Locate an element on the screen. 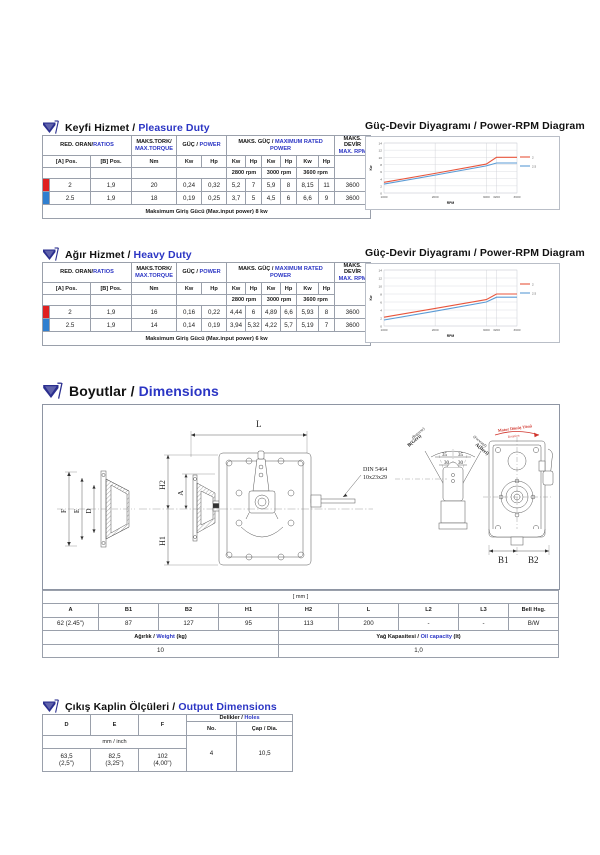 The image size is (600, 855). cell-nm: 18 is located at coordinates (154, 198).